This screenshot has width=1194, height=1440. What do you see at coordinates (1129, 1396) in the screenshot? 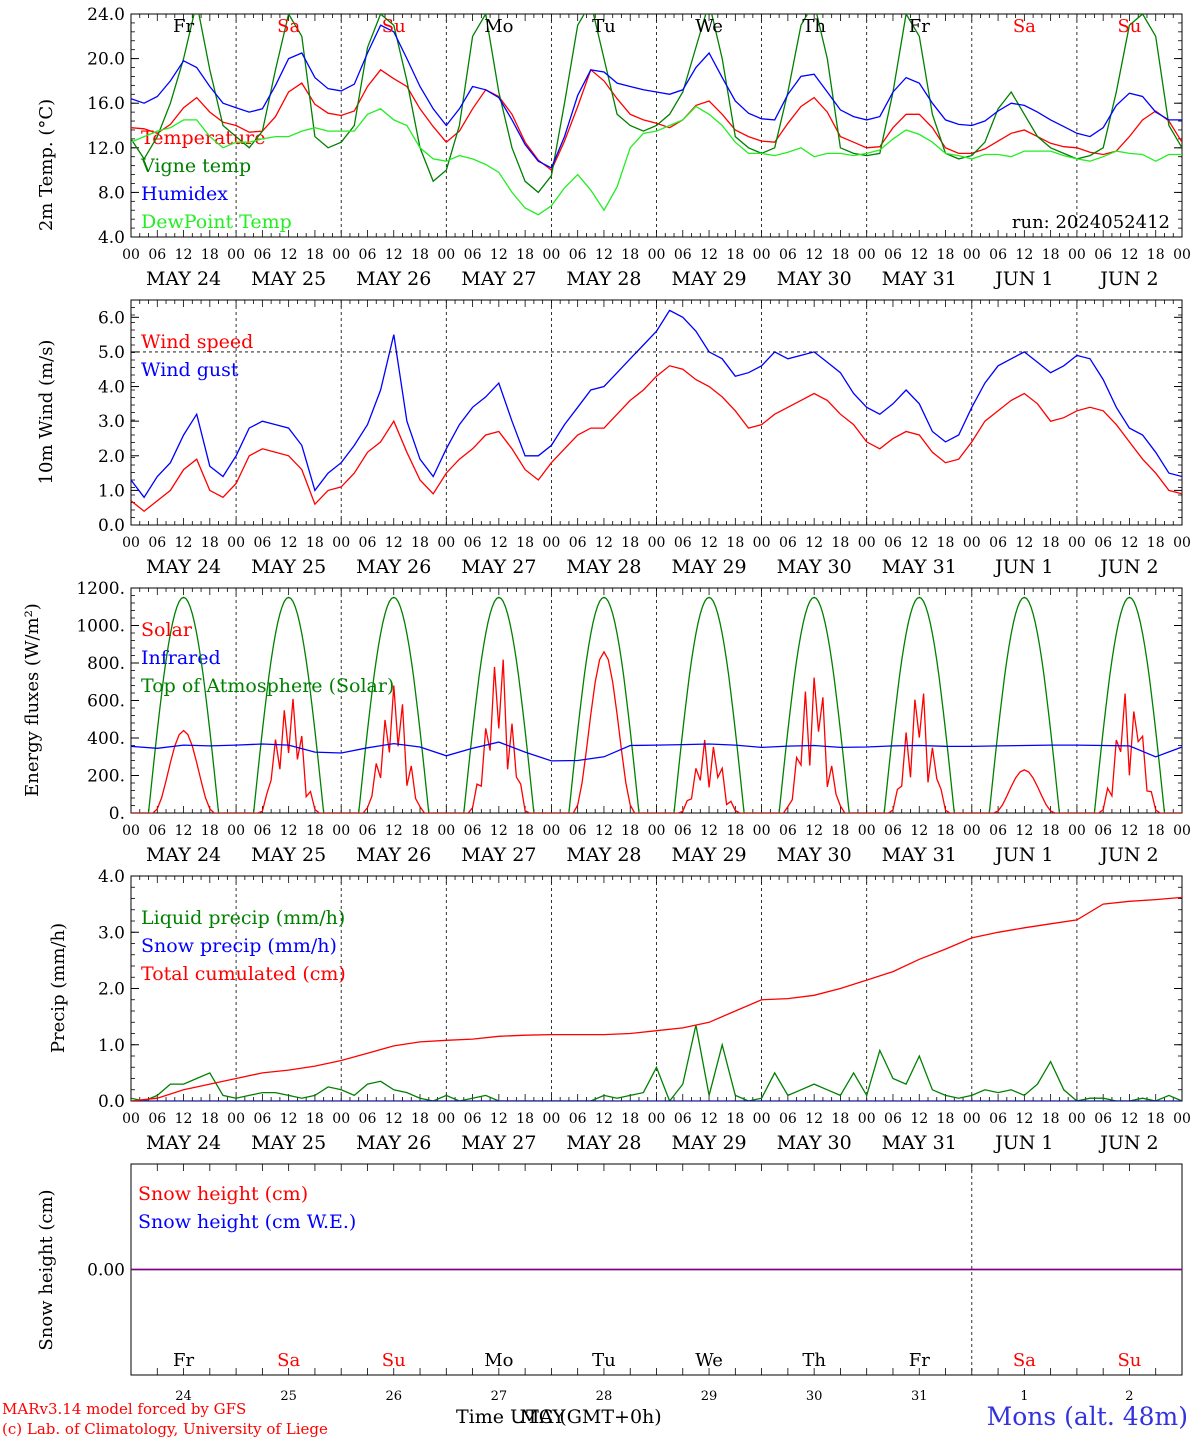
I see `day-number: 2` at bounding box center [1129, 1396].